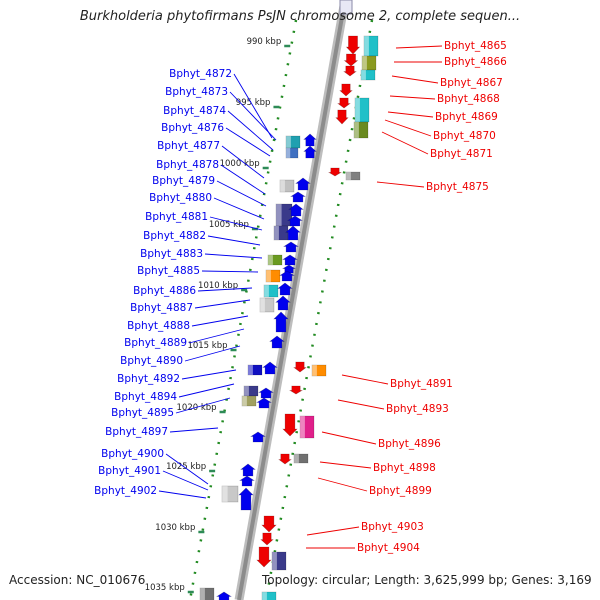 This screenshot has height=600, width=600. What do you see at coordinates (307, 427) in the screenshot?
I see `feature-block-magenta` at bounding box center [307, 427].